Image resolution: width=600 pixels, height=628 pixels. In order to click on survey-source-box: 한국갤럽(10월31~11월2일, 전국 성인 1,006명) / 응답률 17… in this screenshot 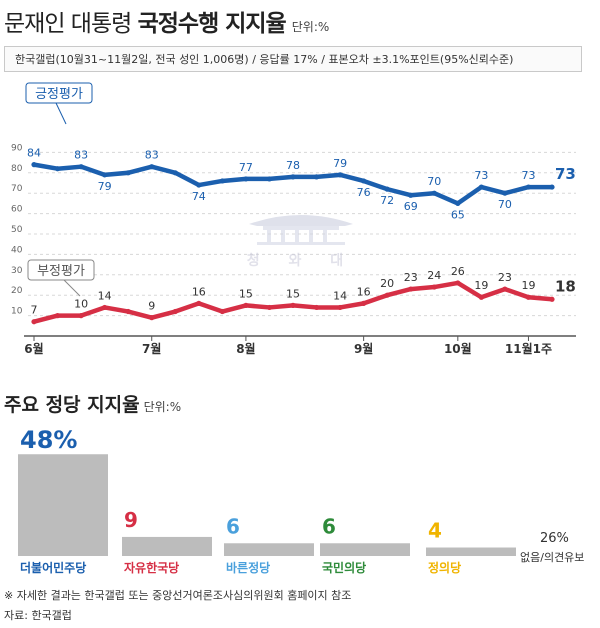, I will do `click(293, 59)`.